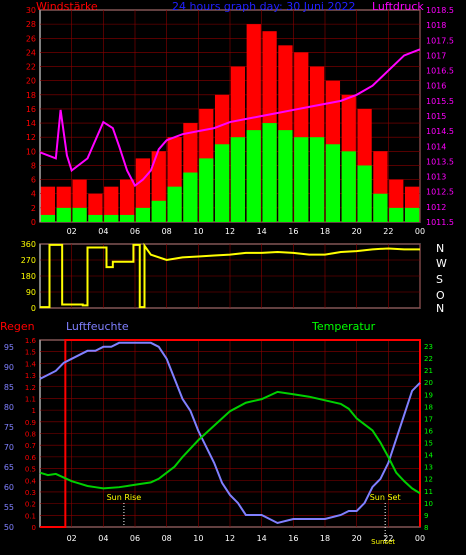 Image resolution: width=466 pixels, height=555 pixels. What do you see at coordinates (428, 371) in the screenshot?
I see `temperature-tick-label: 21` at bounding box center [428, 371].